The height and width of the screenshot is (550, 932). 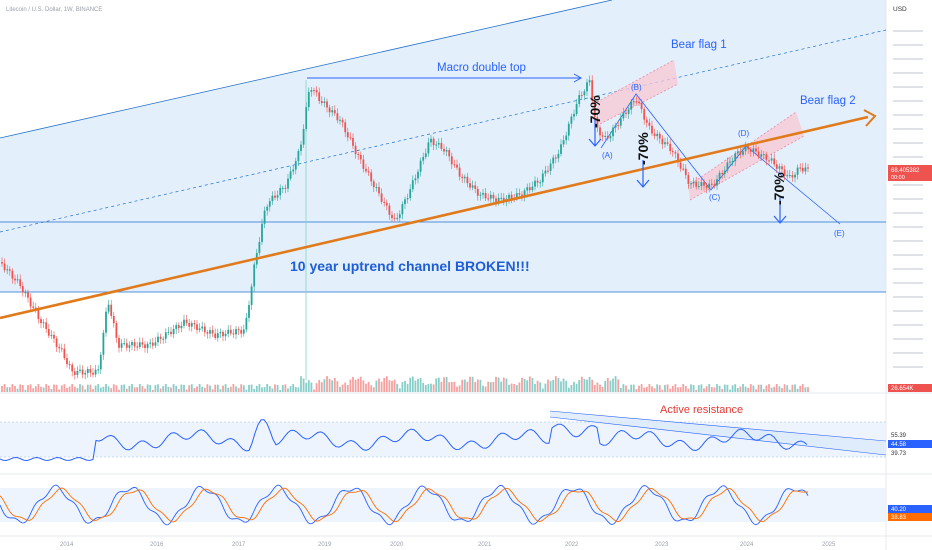 What do you see at coordinates (718, 433) in the screenshot?
I see `rsi-resistance-channel` at bounding box center [718, 433].